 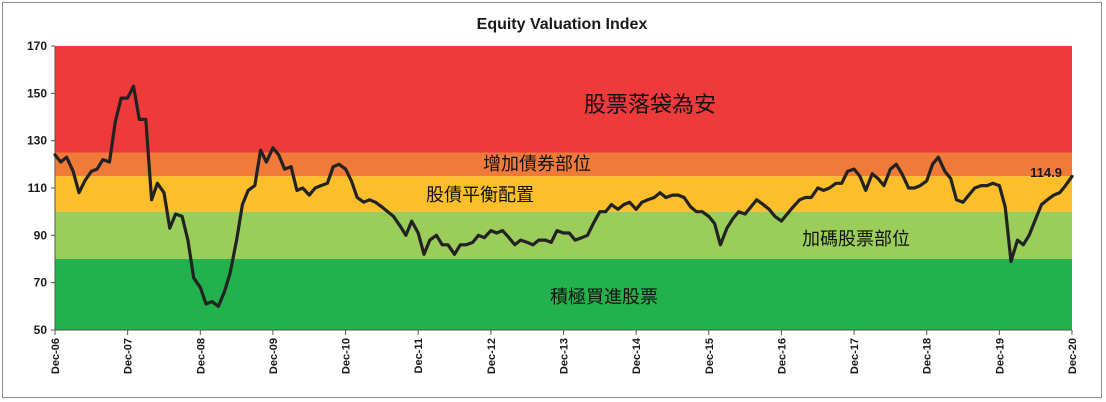 What do you see at coordinates (710, 356) in the screenshot?
I see `x-tick-label: Dec-15` at bounding box center [710, 356].